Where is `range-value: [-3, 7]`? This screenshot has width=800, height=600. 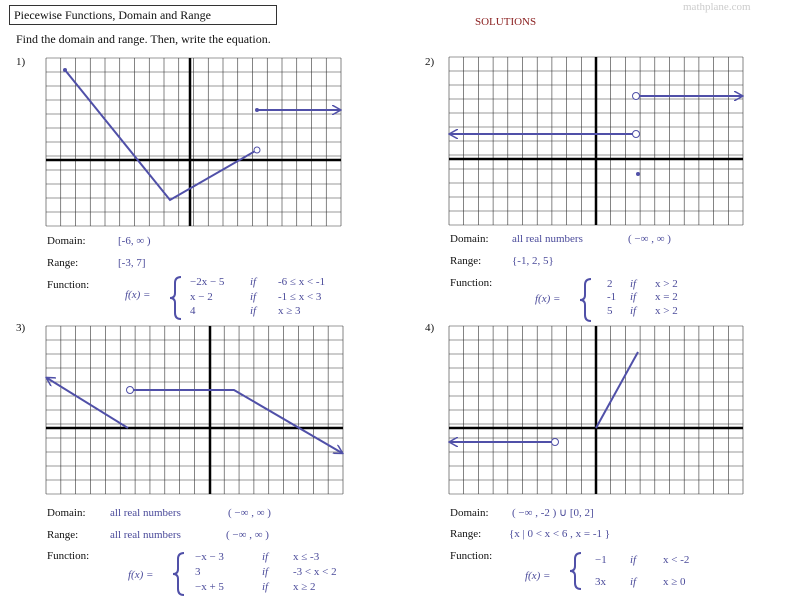 range-value: [-3, 7] is located at coordinates (132, 263).